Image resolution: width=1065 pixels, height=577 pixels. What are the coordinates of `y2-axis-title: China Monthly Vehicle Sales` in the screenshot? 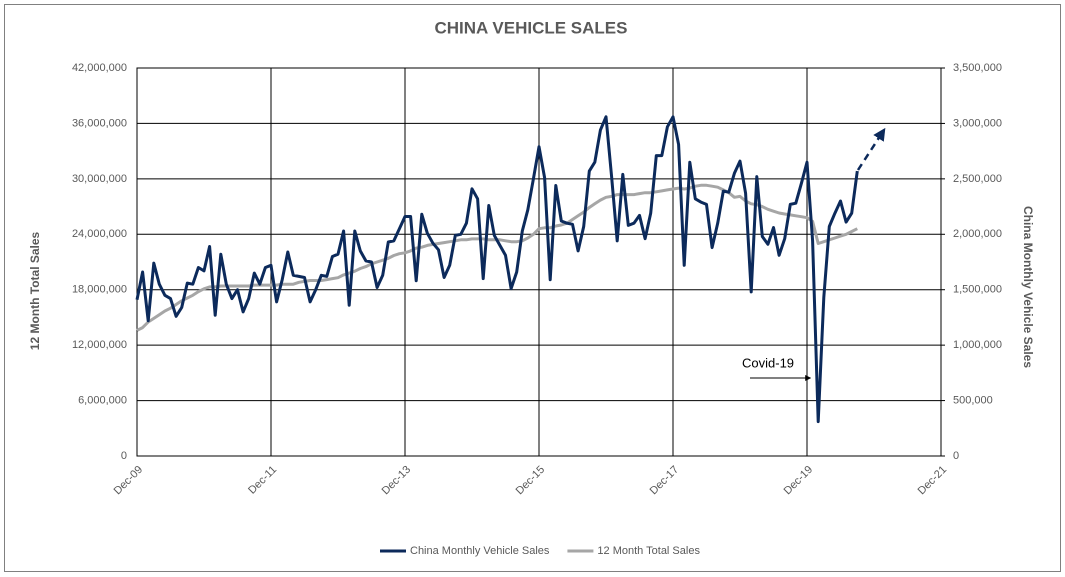 It's located at (1028, 287).